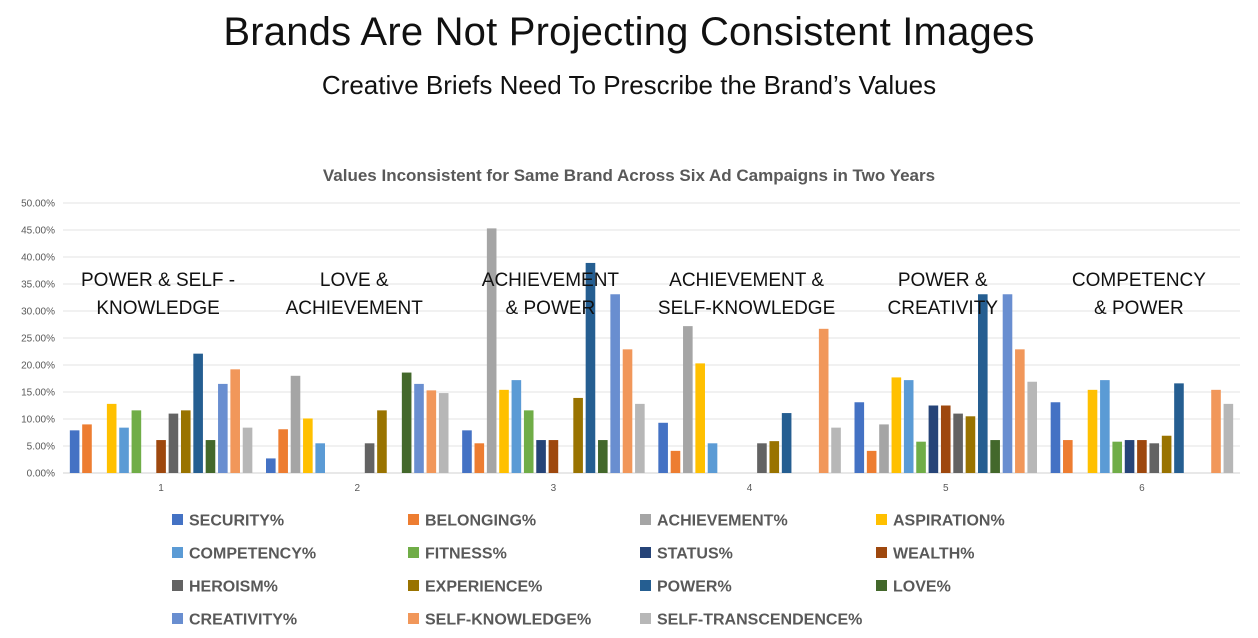 The width and height of the screenshot is (1258, 638). I want to click on y-tick-label: 5.00%, so click(41, 447).